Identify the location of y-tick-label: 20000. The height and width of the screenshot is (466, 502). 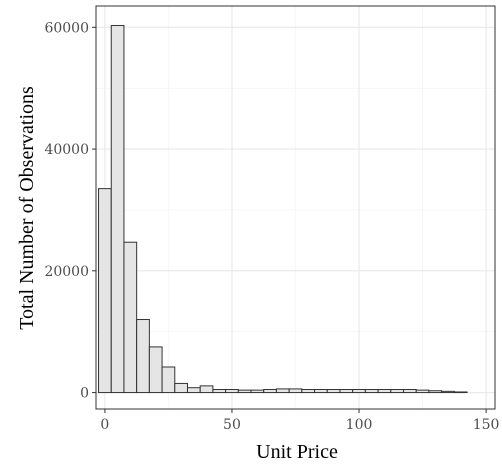
(66, 272).